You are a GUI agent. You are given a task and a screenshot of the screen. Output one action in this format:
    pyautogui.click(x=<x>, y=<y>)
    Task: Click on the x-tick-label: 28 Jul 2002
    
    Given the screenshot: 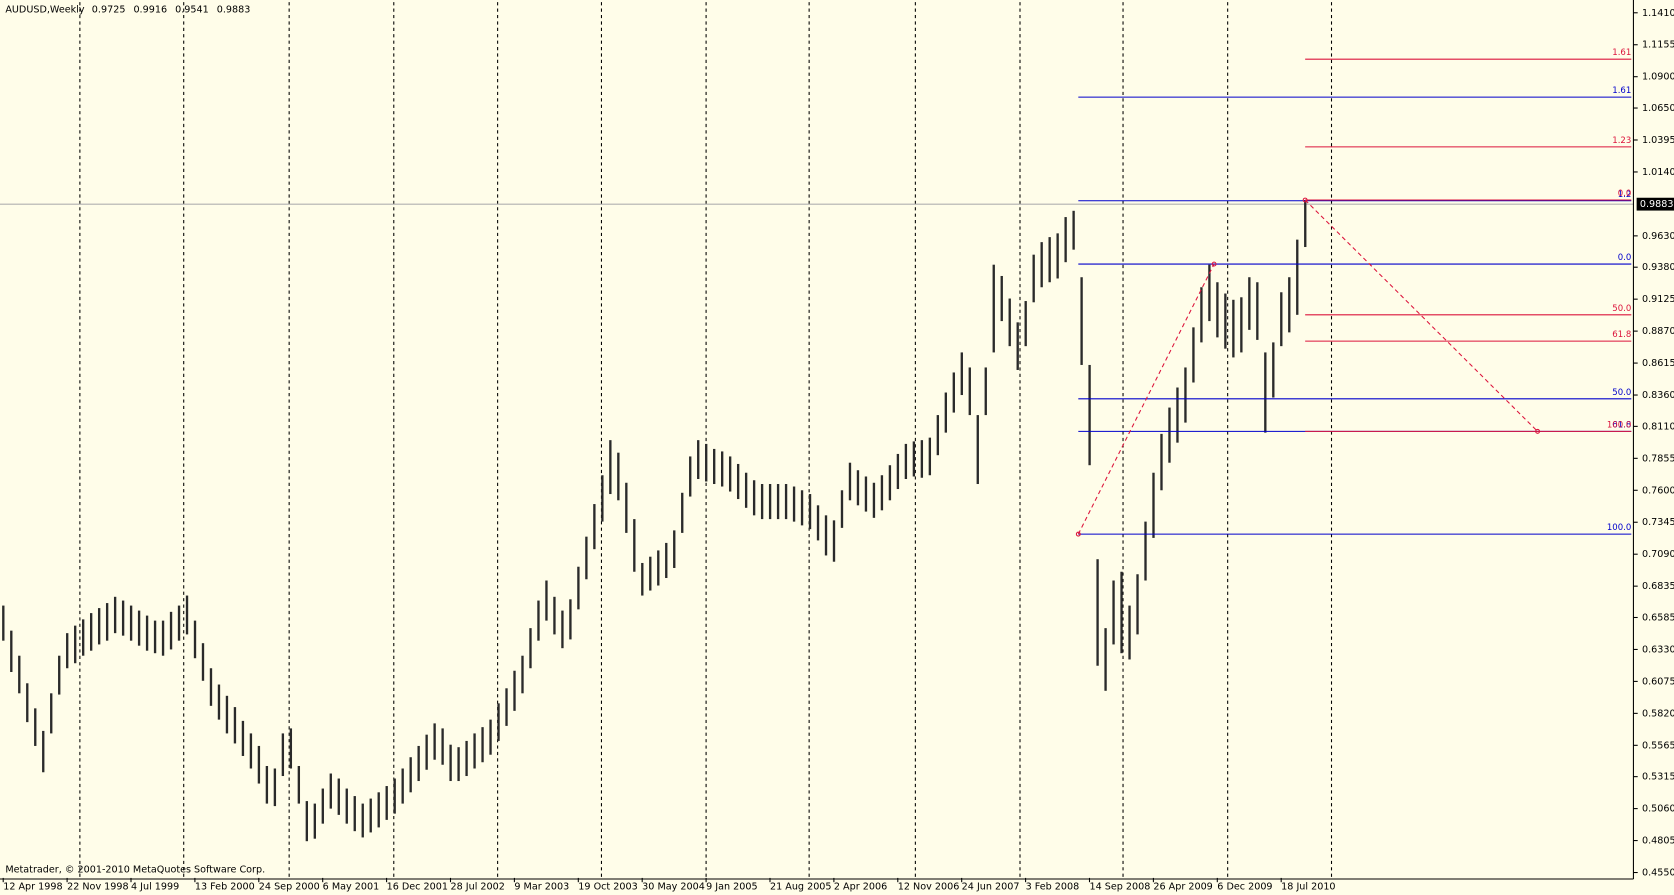 What is the action you would take?
    pyautogui.click(x=477, y=886)
    